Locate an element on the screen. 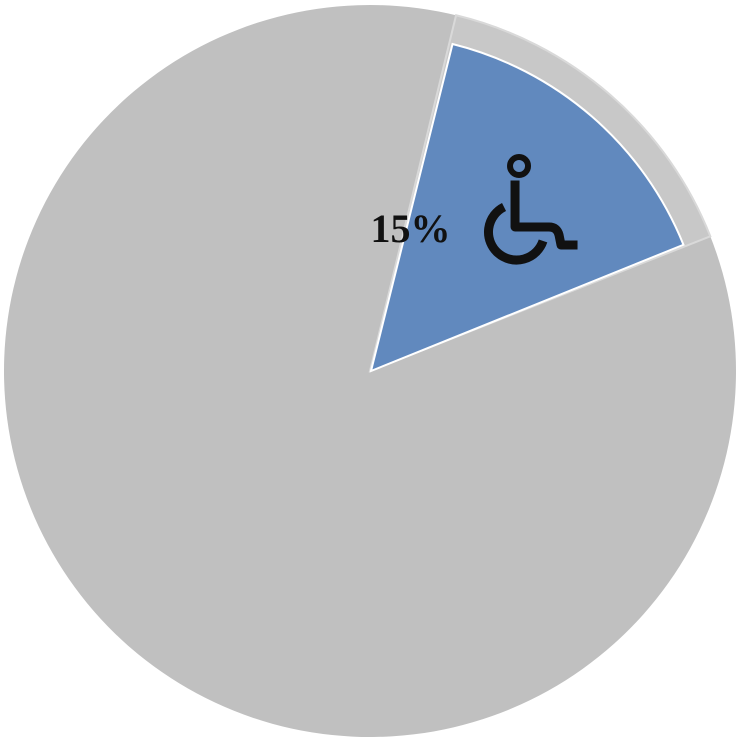 This screenshot has height=743, width=742. pie-labels: 15% is located at coordinates (474, 209).